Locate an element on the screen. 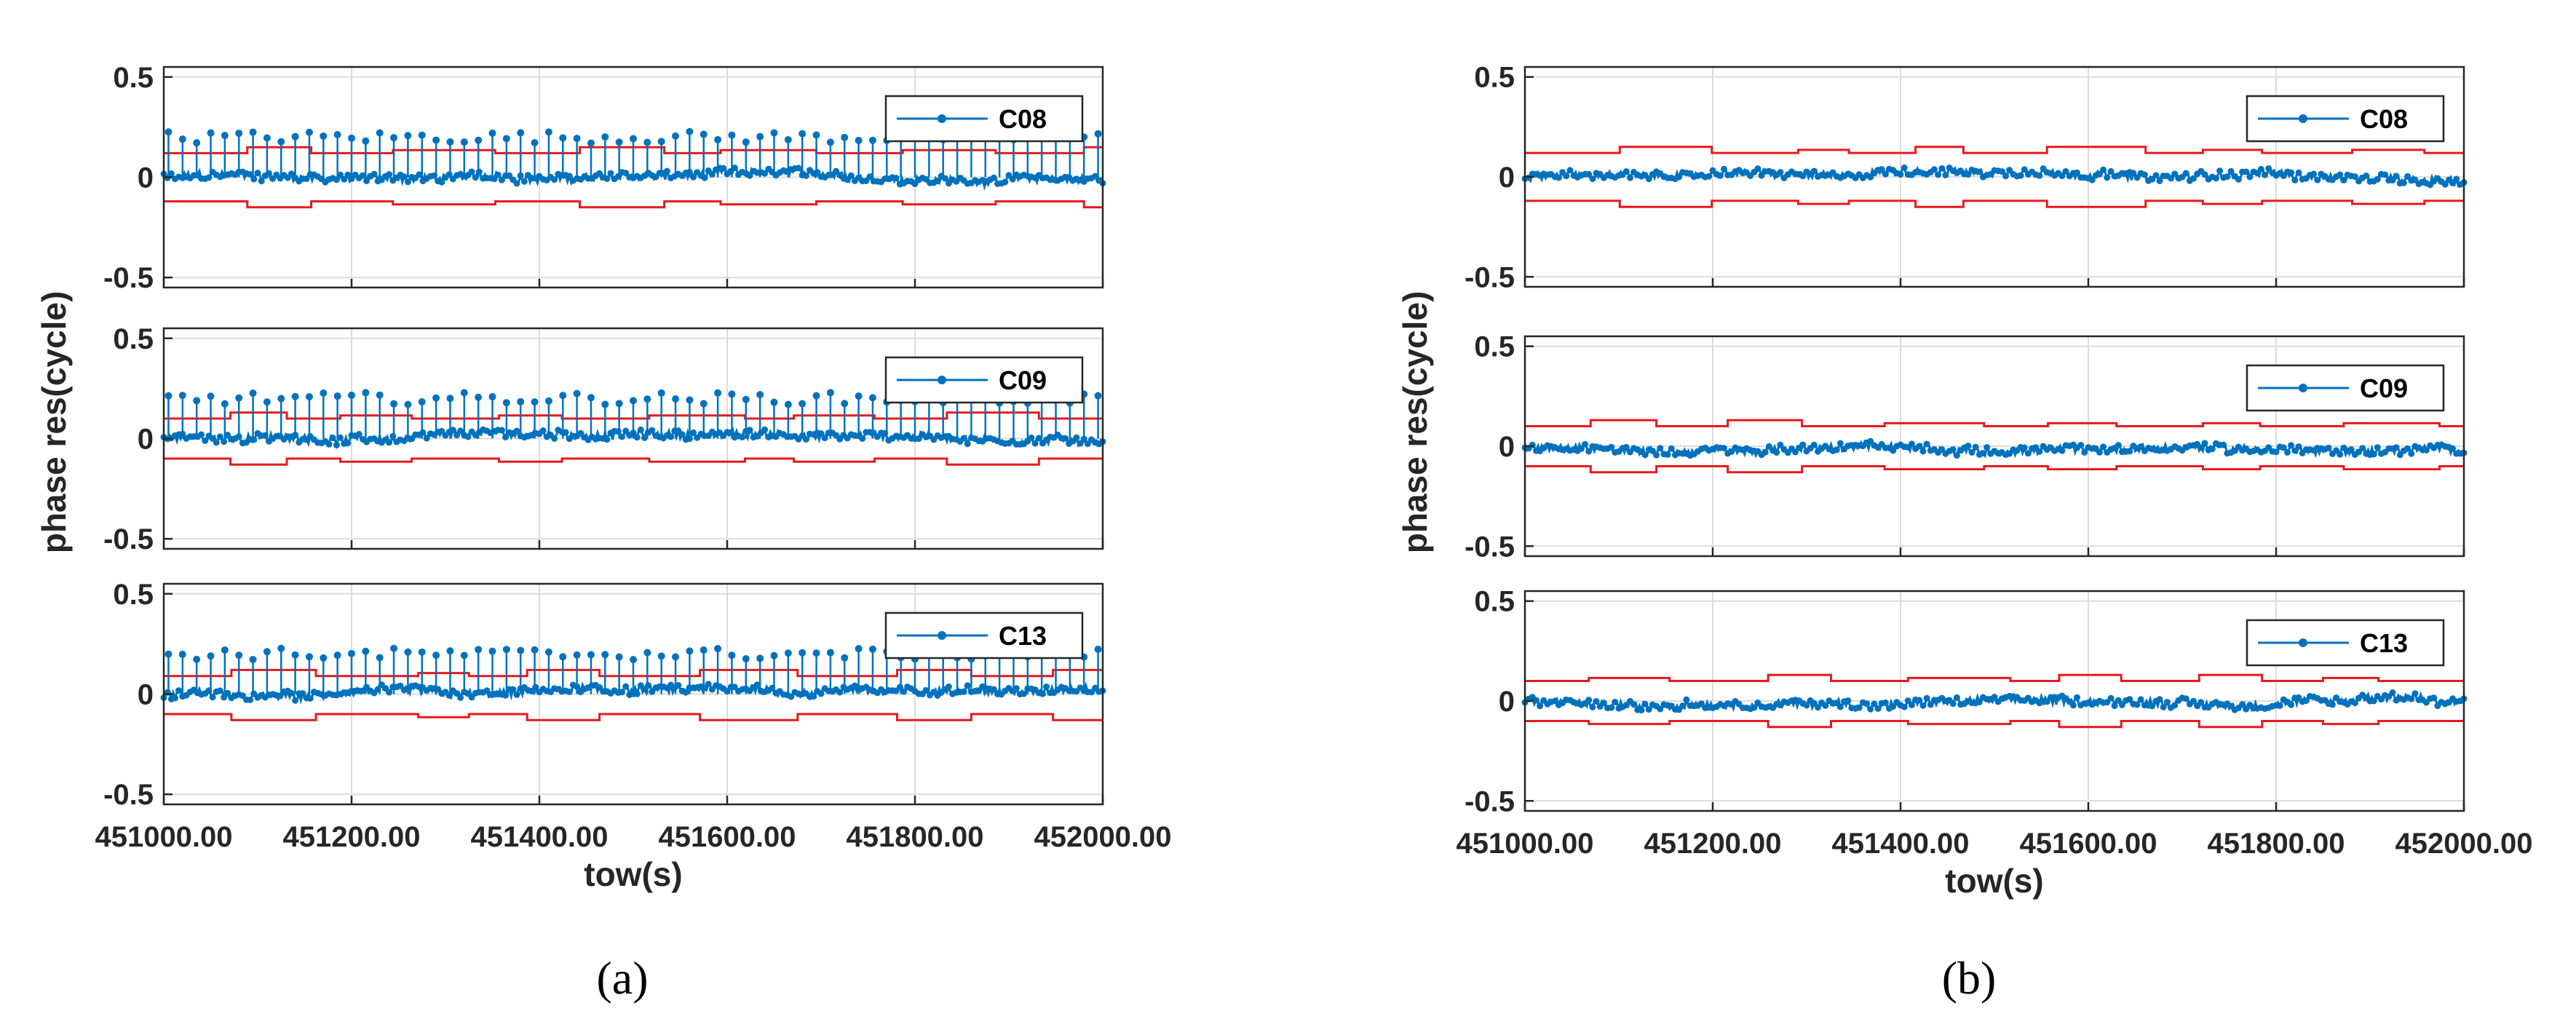 The width and height of the screenshot is (2576, 1030). x-axis-label: tow(s) is located at coordinates (1994, 881).